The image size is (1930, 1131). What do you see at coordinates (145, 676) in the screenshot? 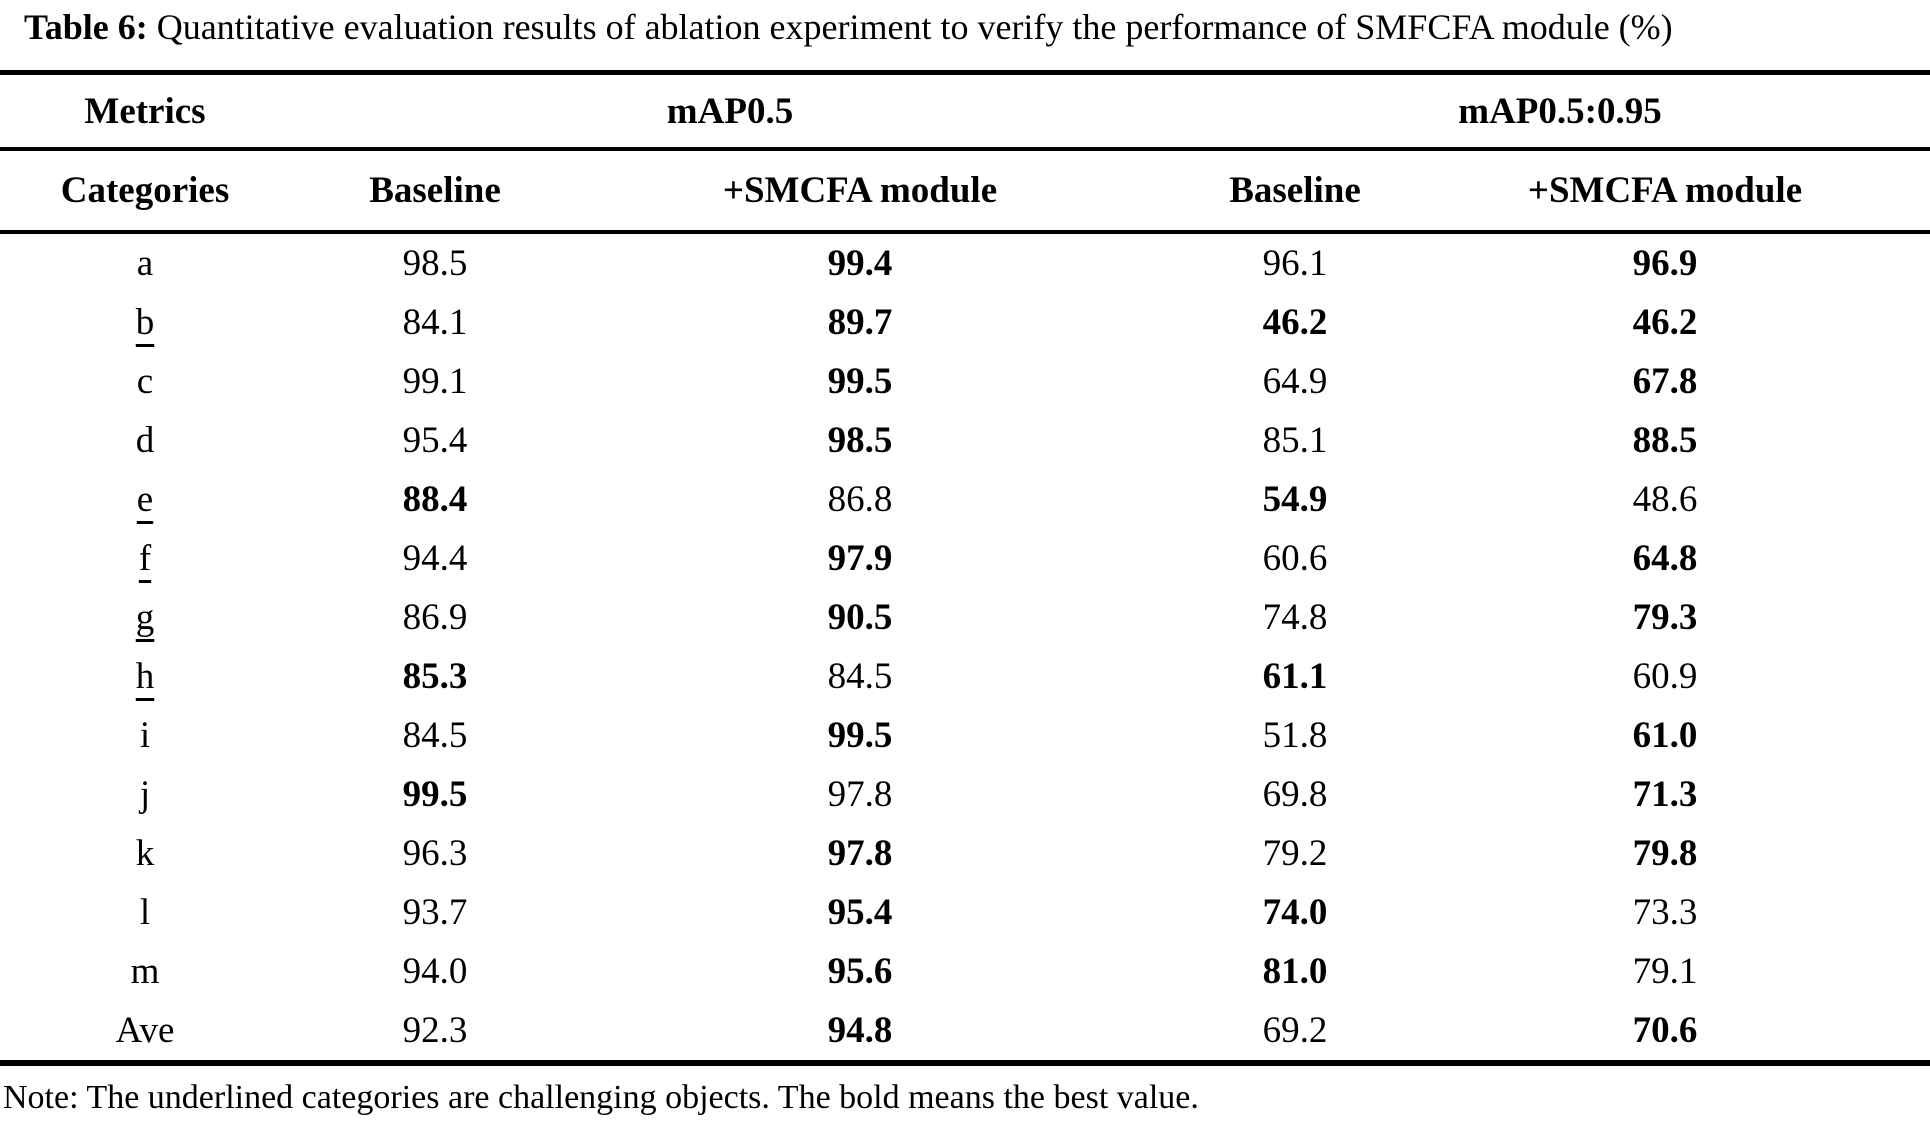
I see `category-label: h` at bounding box center [145, 676].